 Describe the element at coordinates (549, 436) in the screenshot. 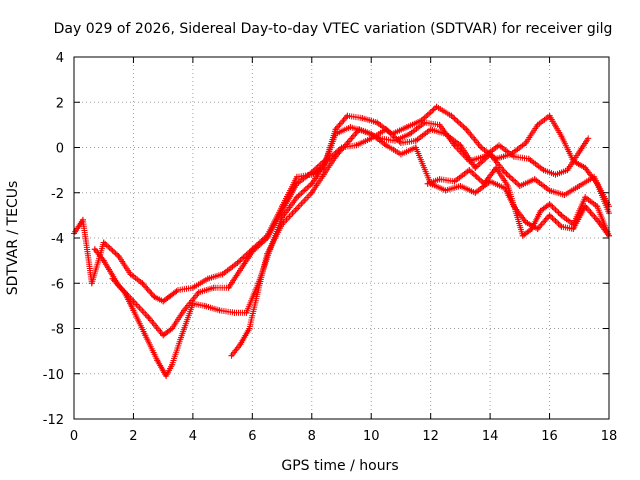

I see `x-tick-label: 16` at that location.